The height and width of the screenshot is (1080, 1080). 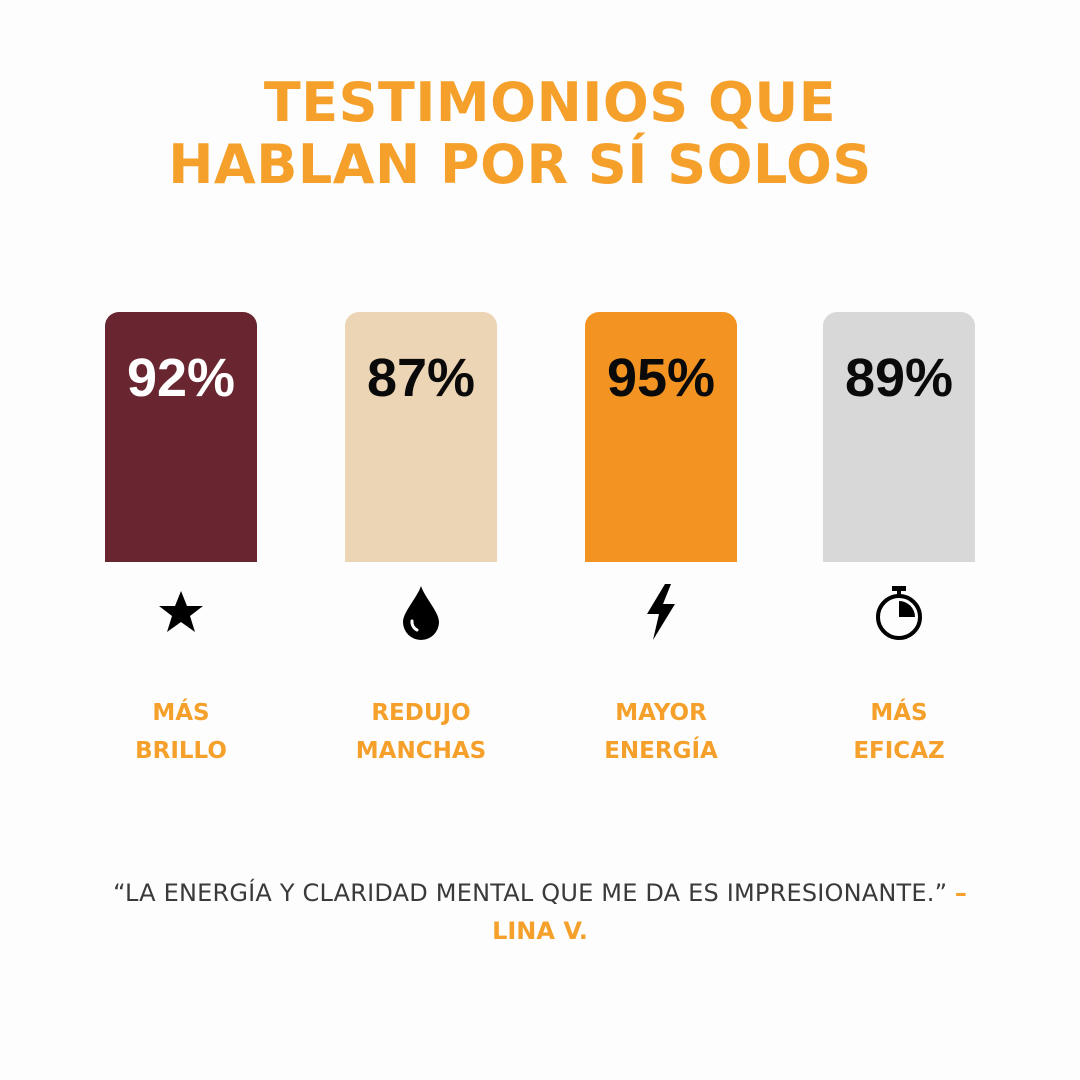 What do you see at coordinates (899, 612) in the screenshot?
I see `stopwatch-icon` at bounding box center [899, 612].